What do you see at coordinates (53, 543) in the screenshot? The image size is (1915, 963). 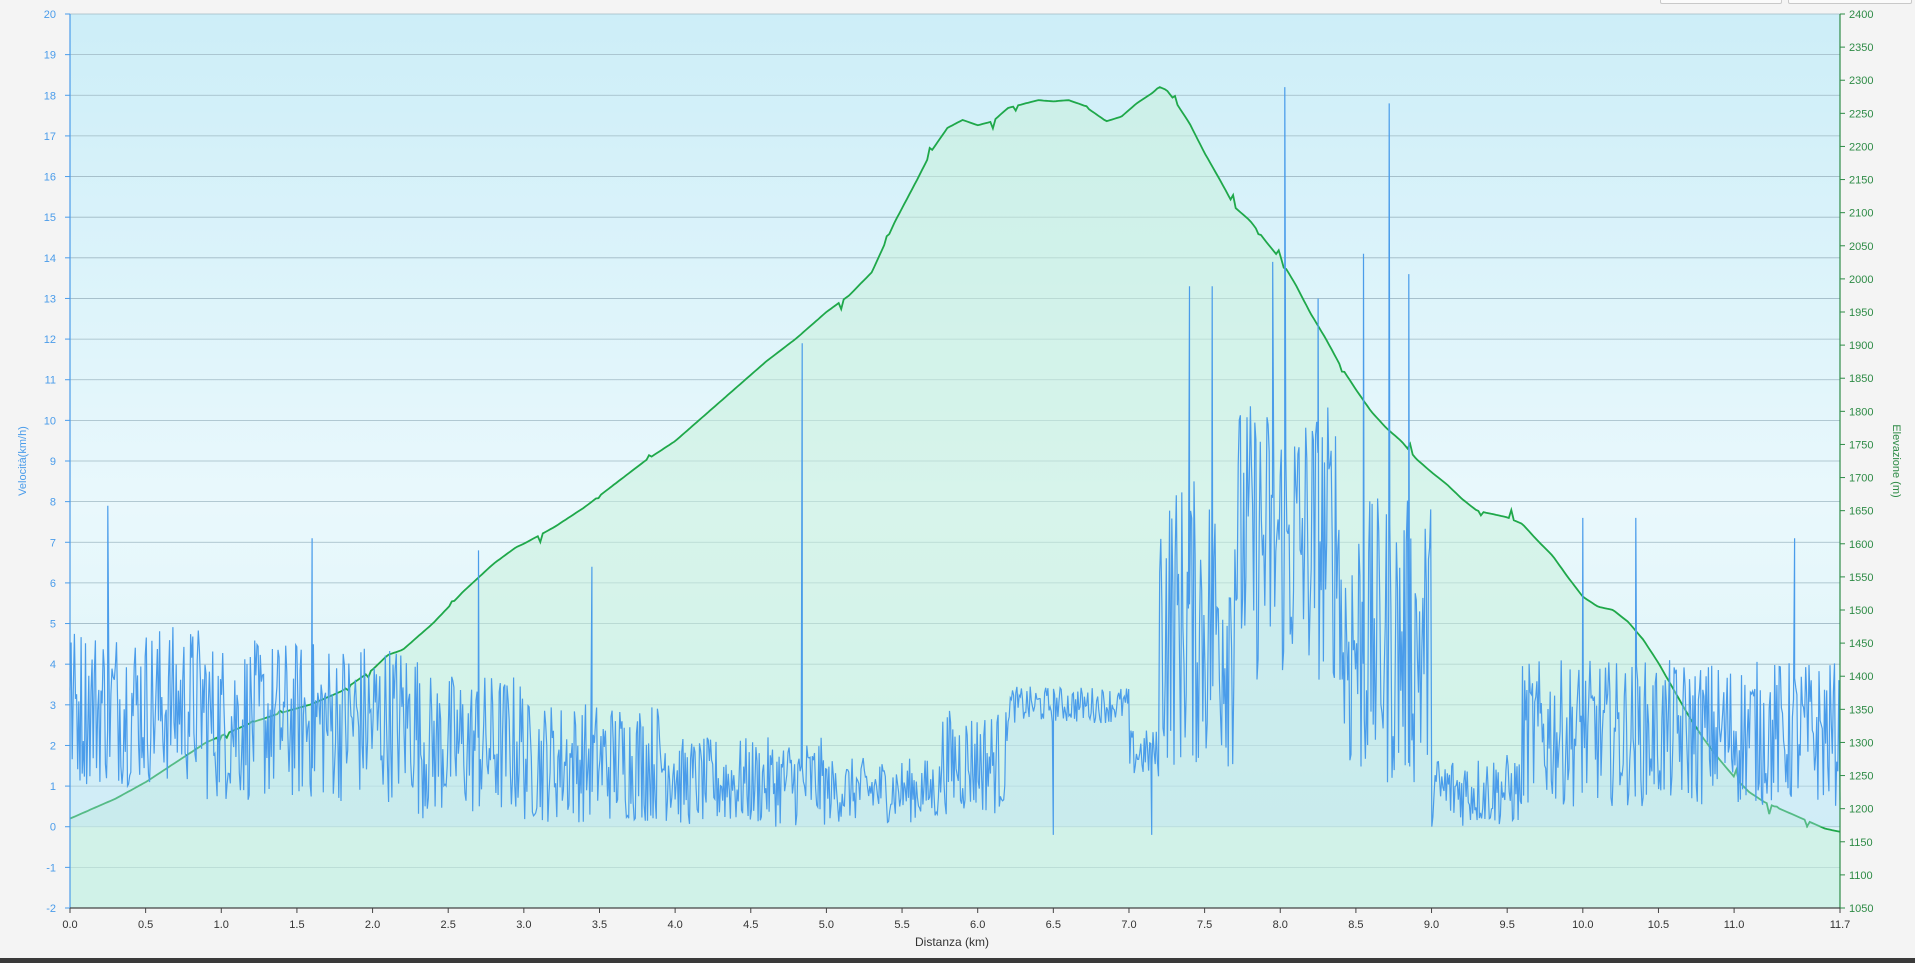 I see `left-axis-tick-label: 7` at bounding box center [53, 543].